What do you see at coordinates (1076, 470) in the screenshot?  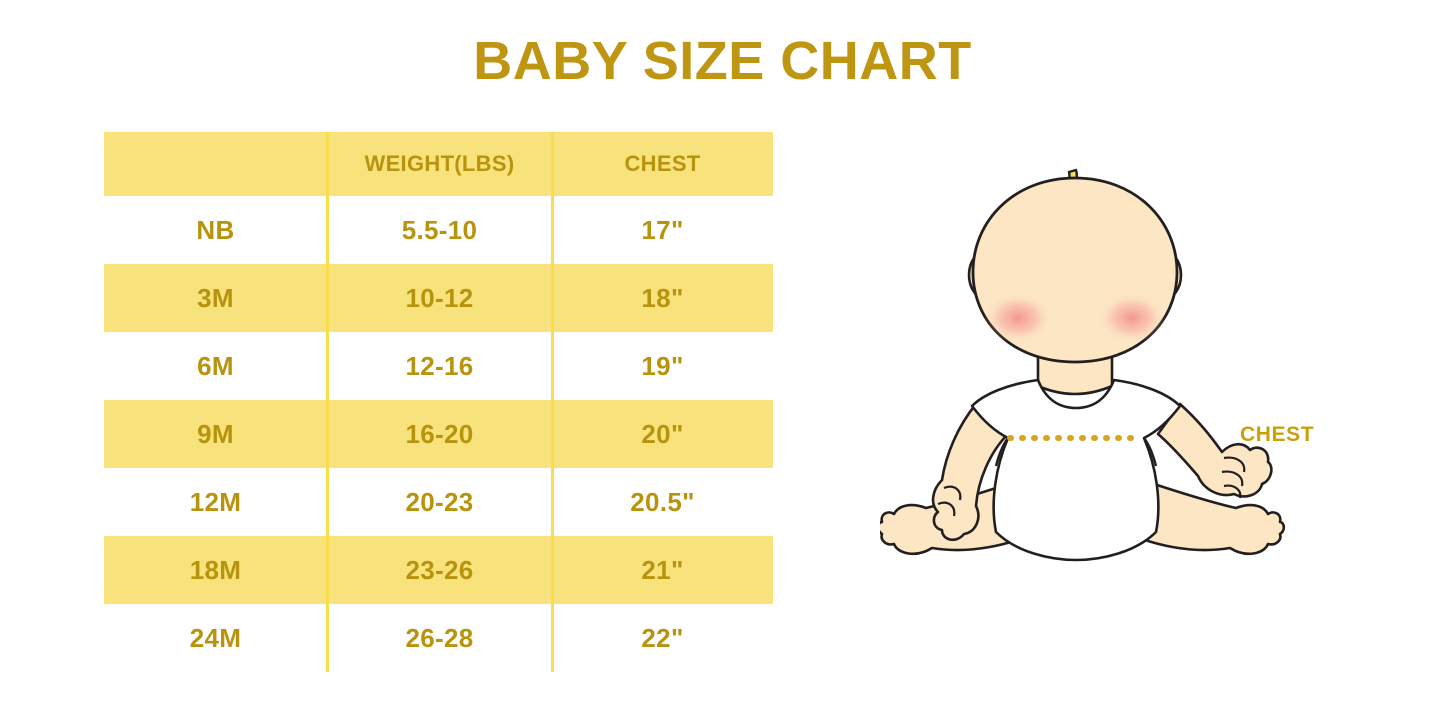 I see `onesie` at bounding box center [1076, 470].